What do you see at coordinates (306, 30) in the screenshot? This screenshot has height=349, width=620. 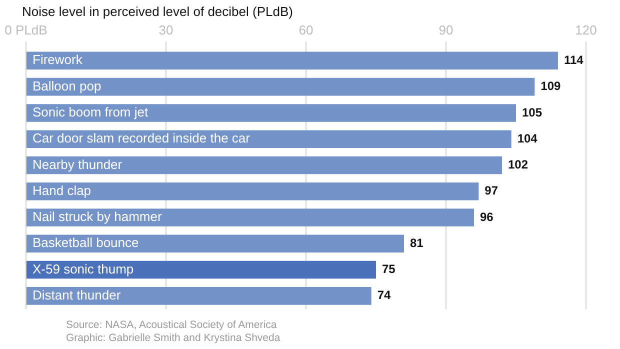 I see `x-tick-label: 60` at bounding box center [306, 30].